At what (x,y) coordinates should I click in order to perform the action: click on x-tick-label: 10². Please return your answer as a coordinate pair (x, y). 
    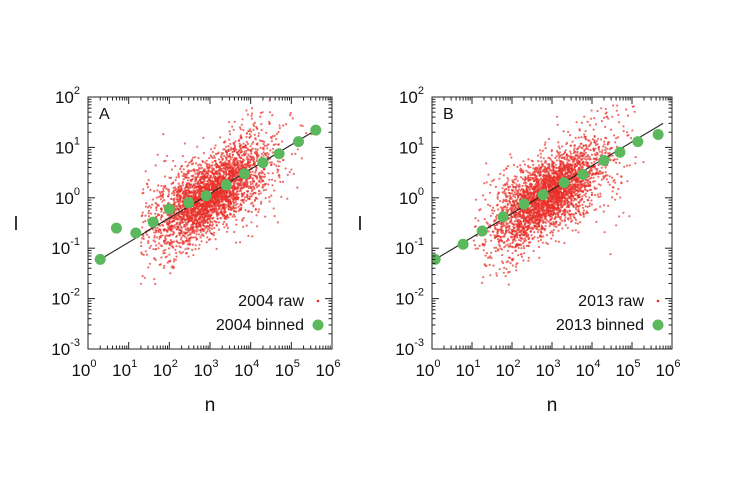
    Looking at the image, I should click on (165, 369).